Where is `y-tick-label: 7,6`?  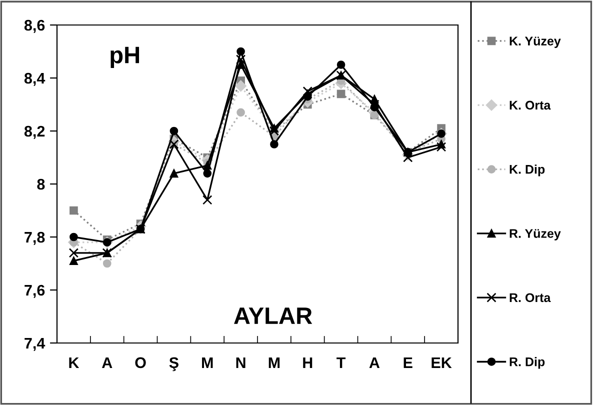
y-tick-label: 7,6 is located at coordinates (34, 291).